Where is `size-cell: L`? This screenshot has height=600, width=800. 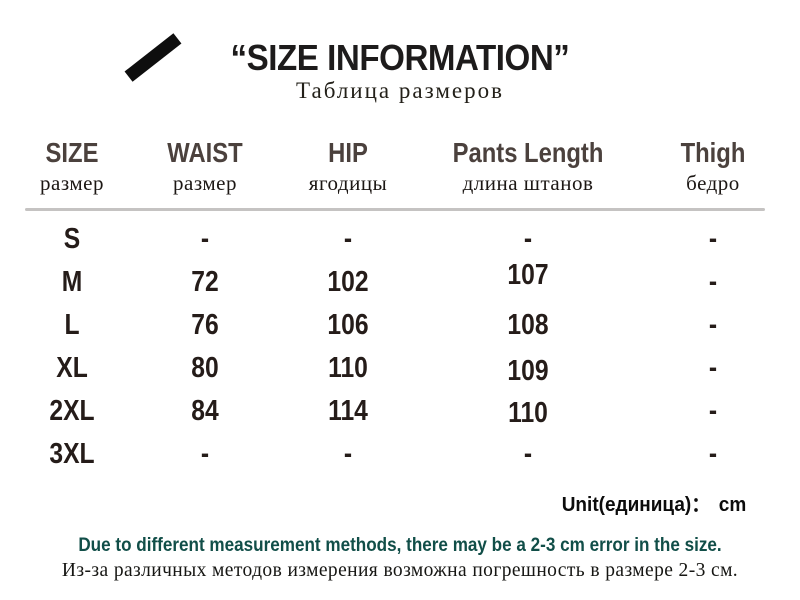 size-cell: L is located at coordinates (72, 325).